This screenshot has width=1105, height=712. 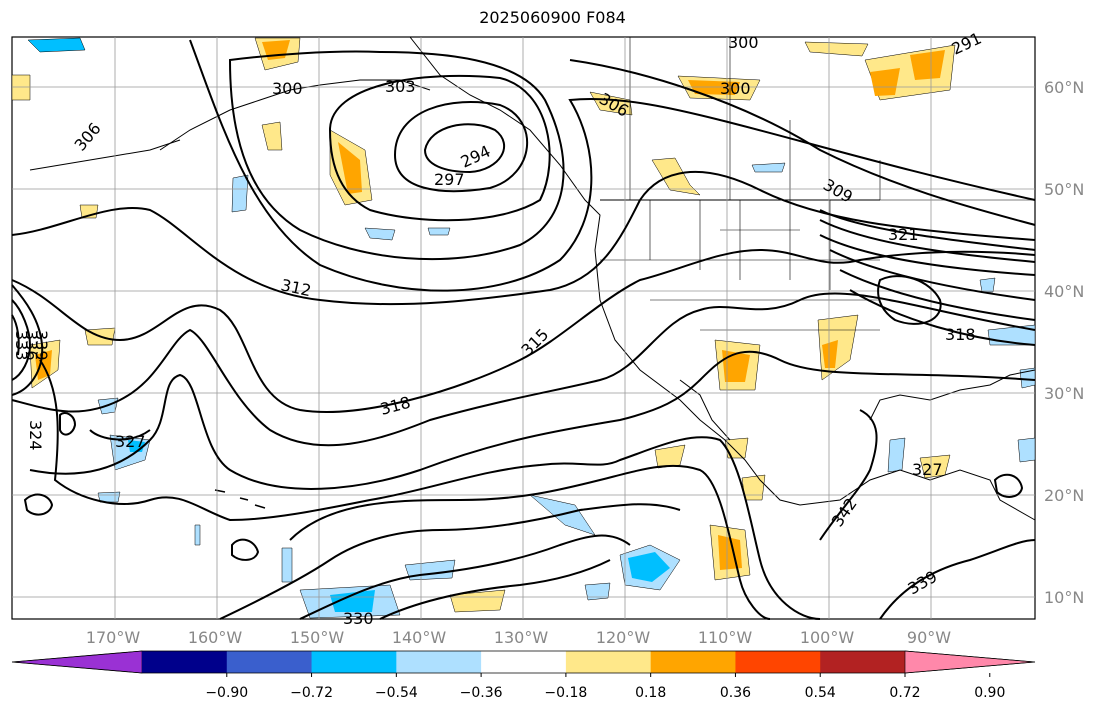 I want to click on lat-axis: 60°N 50°N 40°N 30°N 20°N 10°N, so click(x=1064, y=342).